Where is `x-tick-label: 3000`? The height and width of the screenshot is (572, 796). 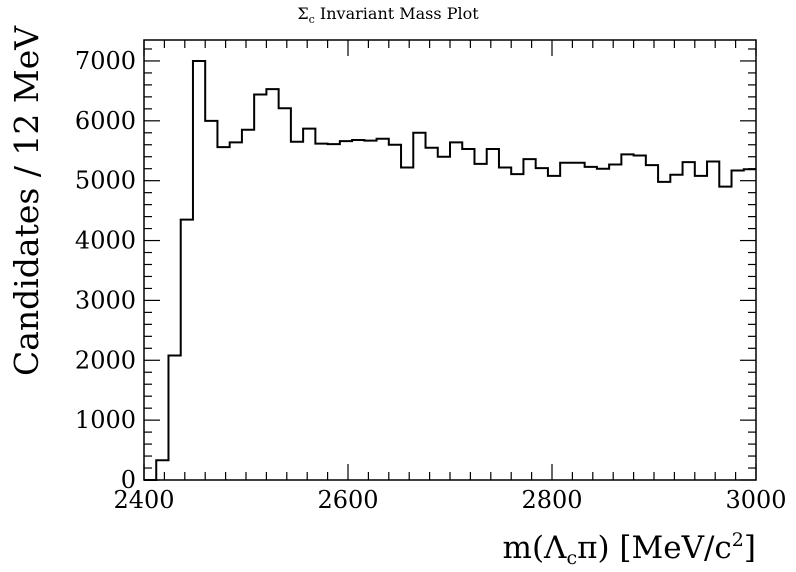 x-tick-label: 3000 is located at coordinates (755, 500).